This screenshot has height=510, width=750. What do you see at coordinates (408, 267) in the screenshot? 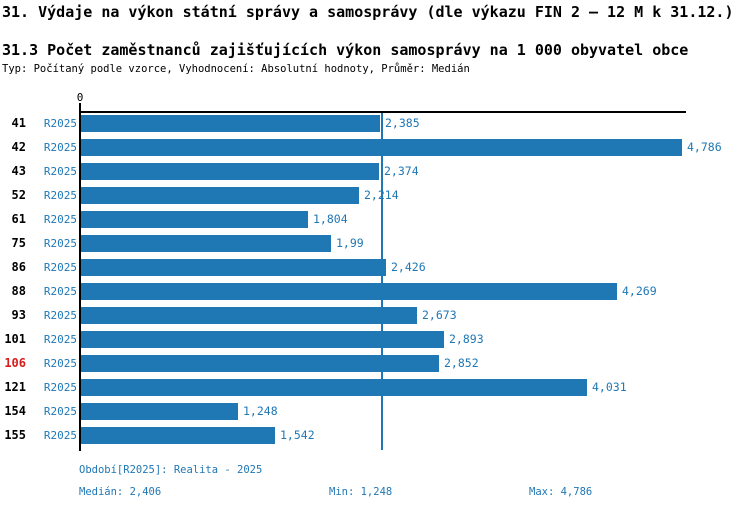
I see `value-label: 2,426` at bounding box center [408, 267].